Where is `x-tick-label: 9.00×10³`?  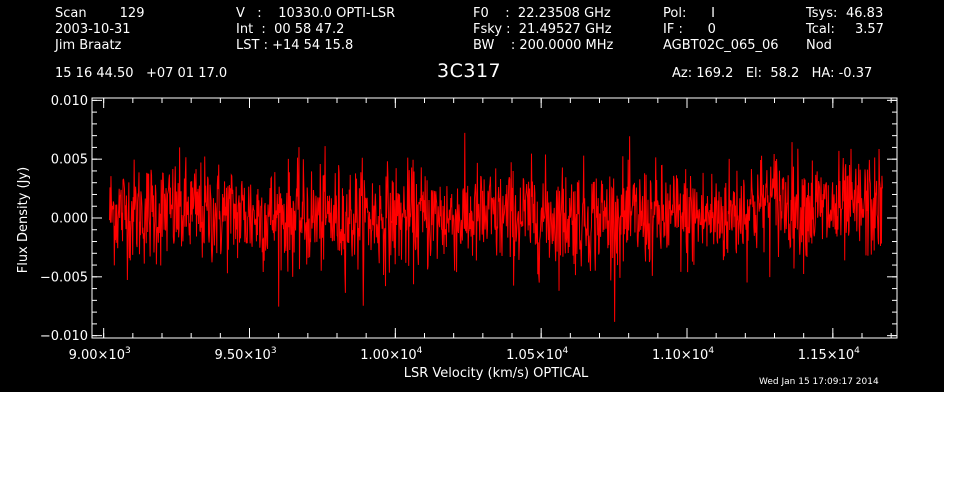
x-tick-label: 9.00×10³ is located at coordinates (100, 354).